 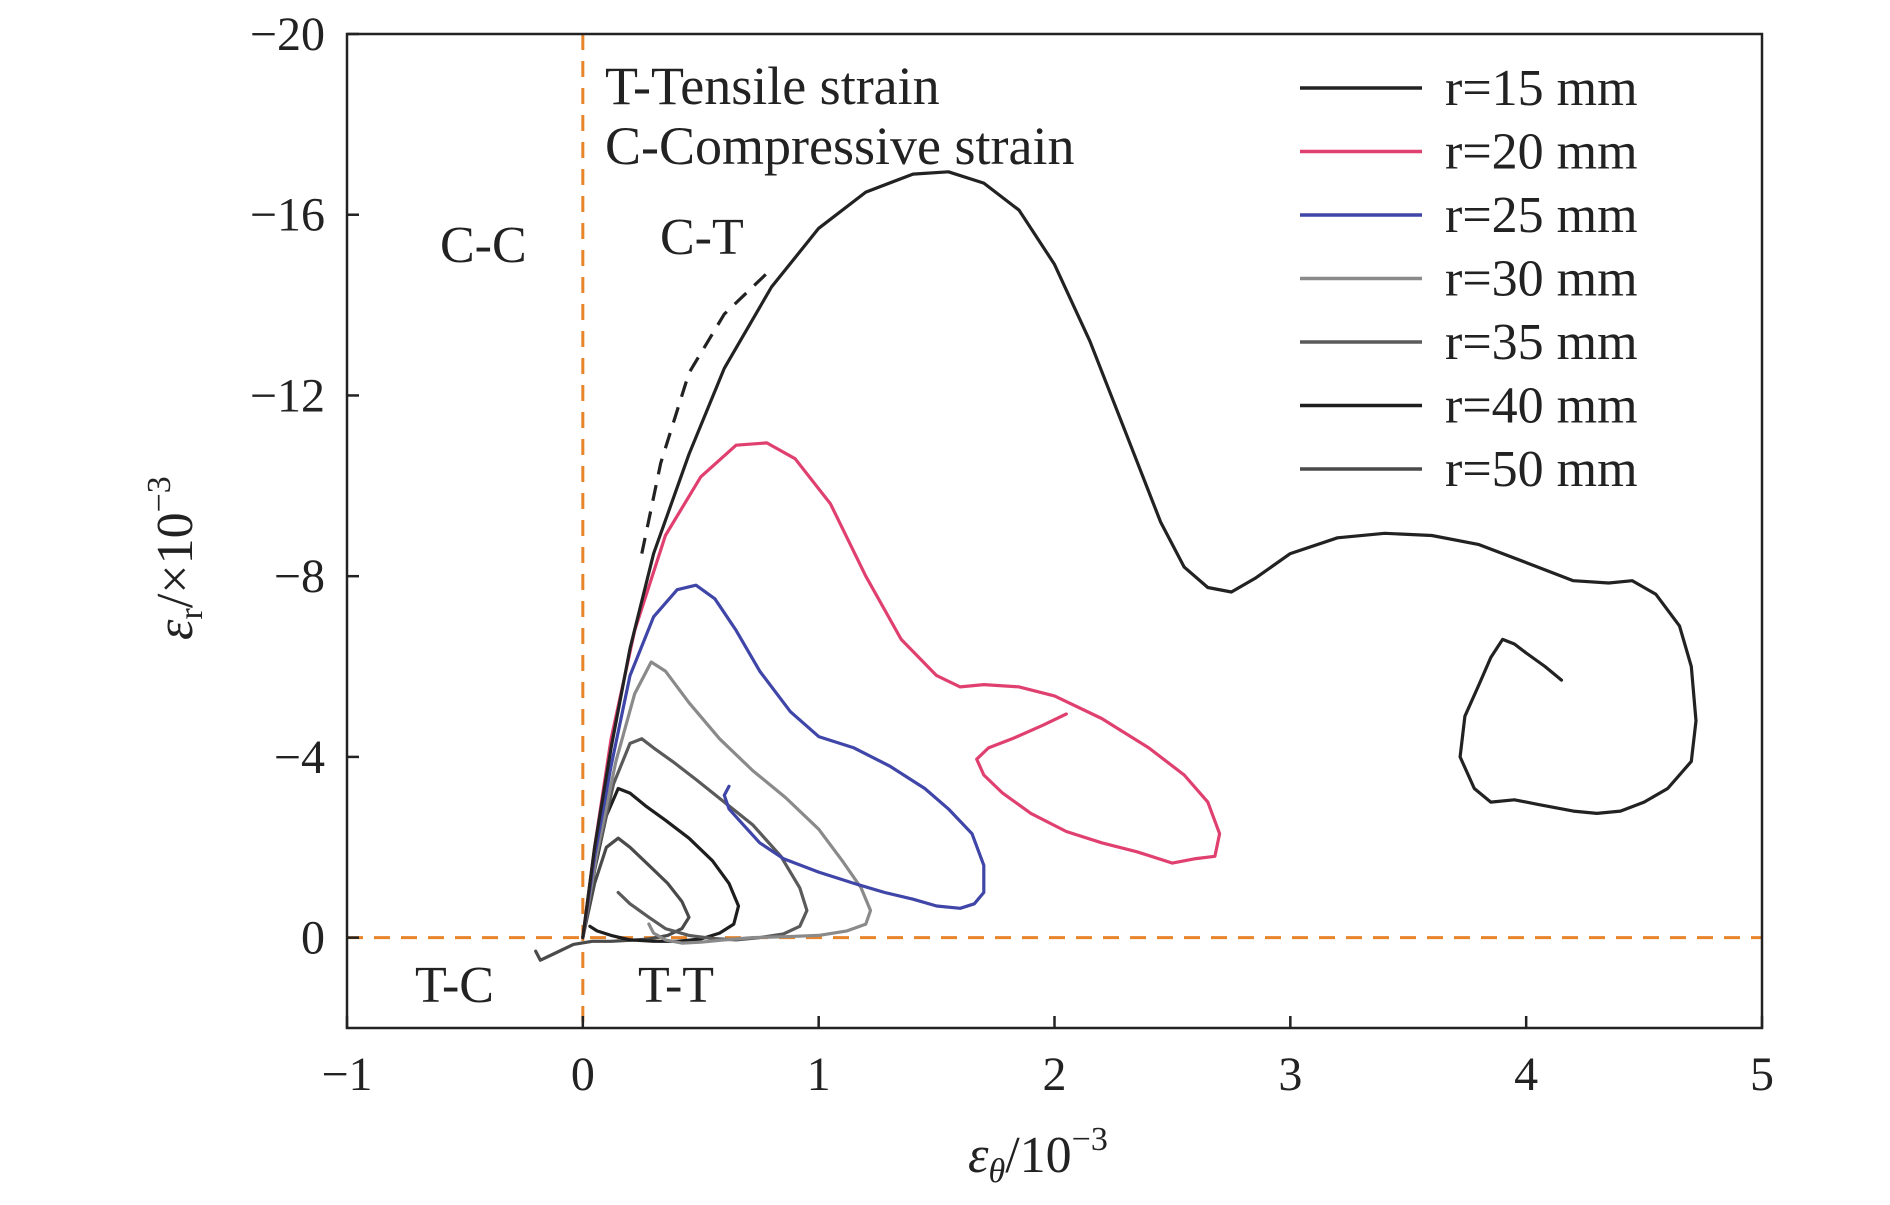 What do you see at coordinates (299, 576) in the screenshot?
I see `y-tick-label: −8` at bounding box center [299, 576].